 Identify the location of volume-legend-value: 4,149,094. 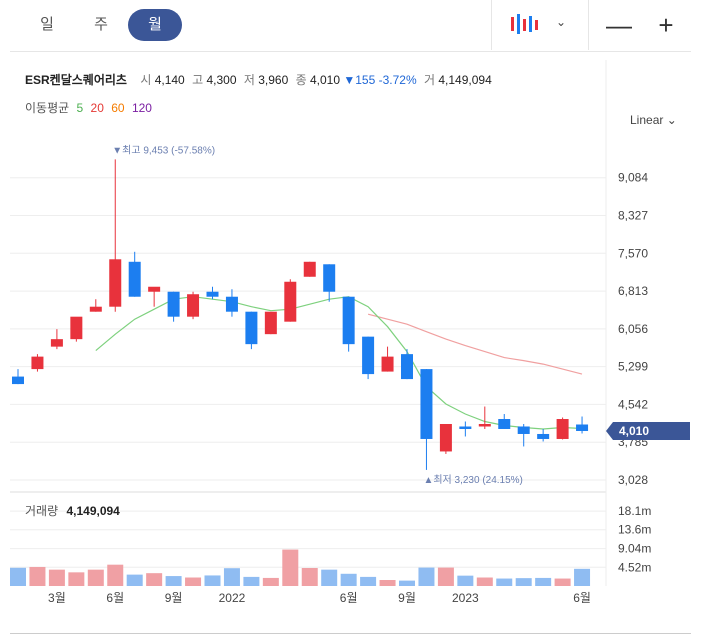
(93, 511).